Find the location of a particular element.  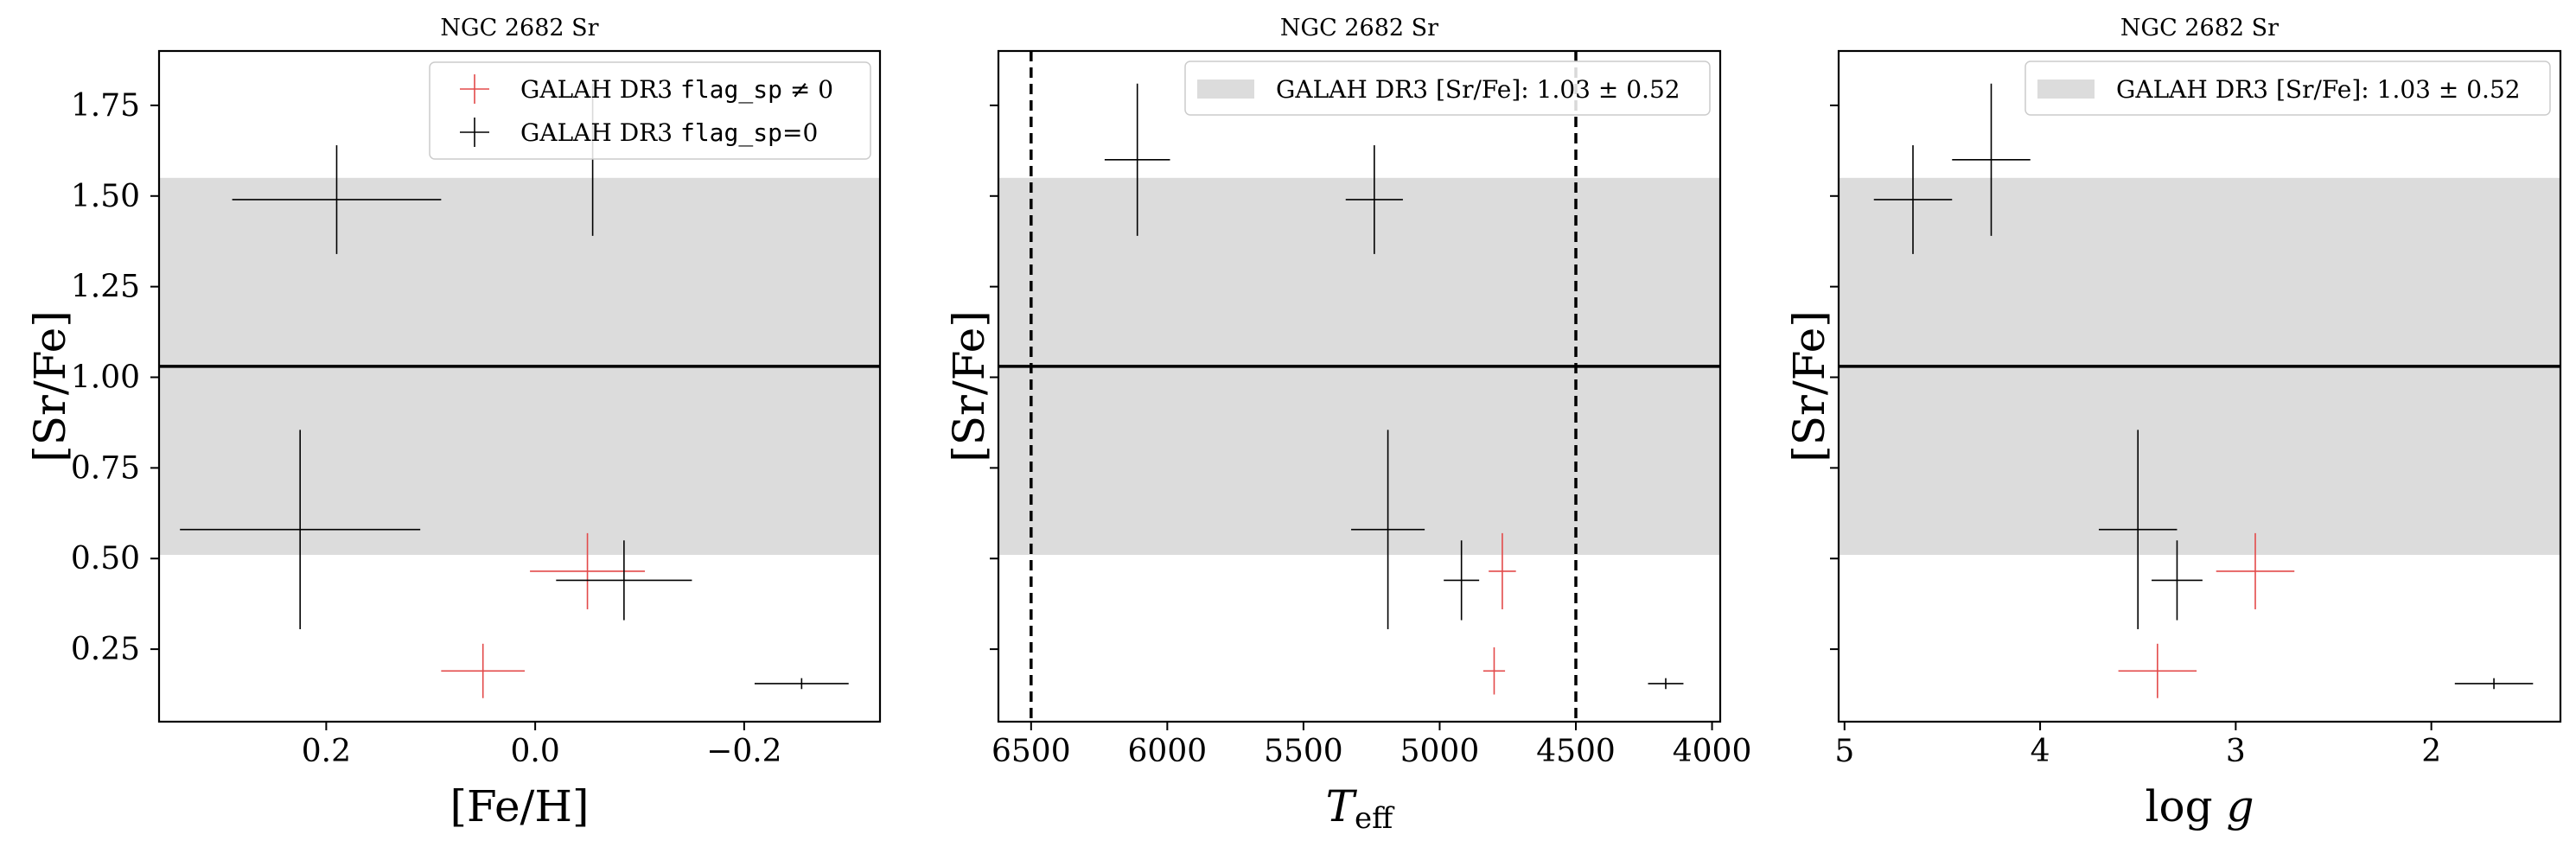

legend: GALAH DR3 flag_sp ≠ 0 GALAH DR3 flag_sp=0 is located at coordinates (650, 110).